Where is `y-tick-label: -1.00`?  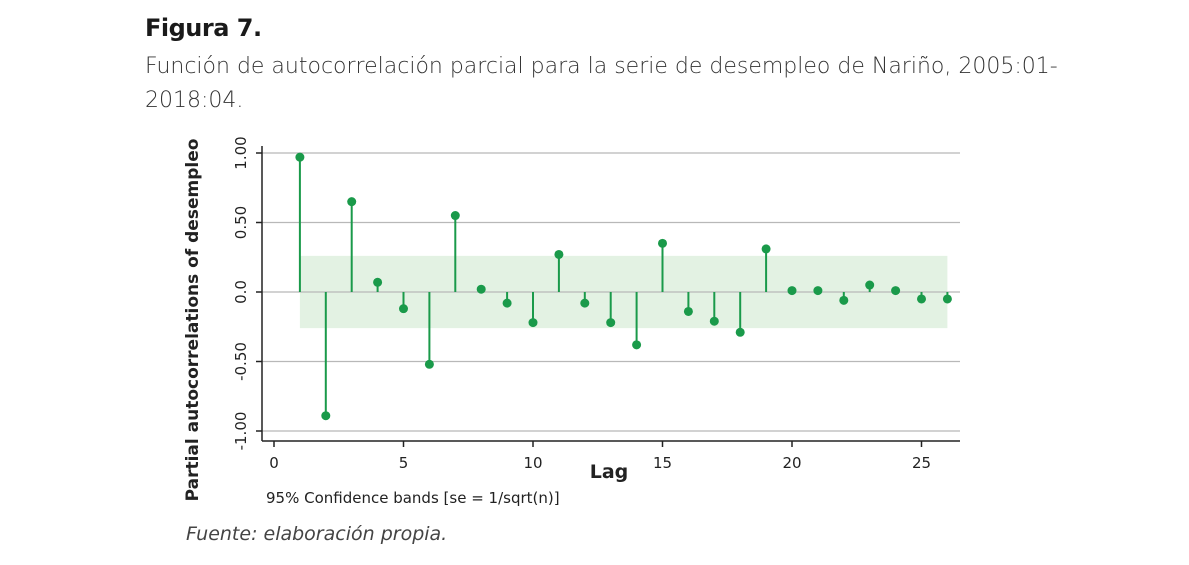 y-tick-label: -1.00 is located at coordinates (241, 431).